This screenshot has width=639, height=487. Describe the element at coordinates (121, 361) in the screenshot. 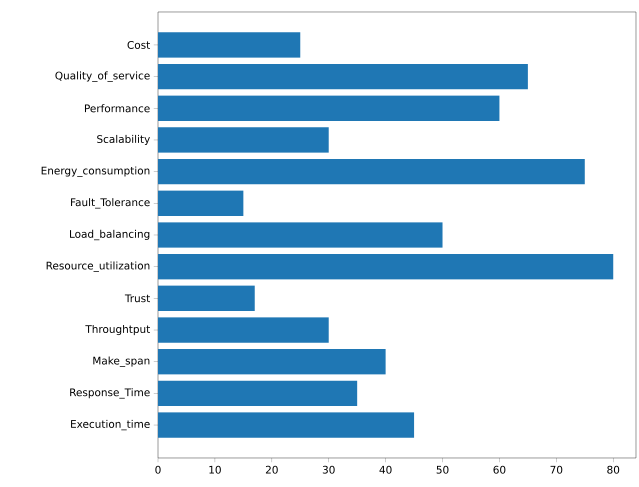

I see `y-tick-label: Make_span` at that location.